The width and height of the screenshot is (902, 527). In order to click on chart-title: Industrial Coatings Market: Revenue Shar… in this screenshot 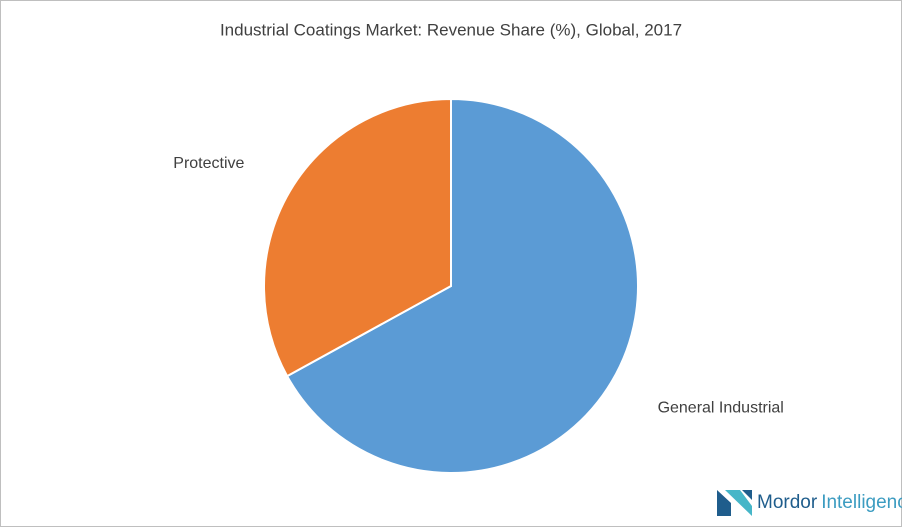, I will do `click(451, 29)`.